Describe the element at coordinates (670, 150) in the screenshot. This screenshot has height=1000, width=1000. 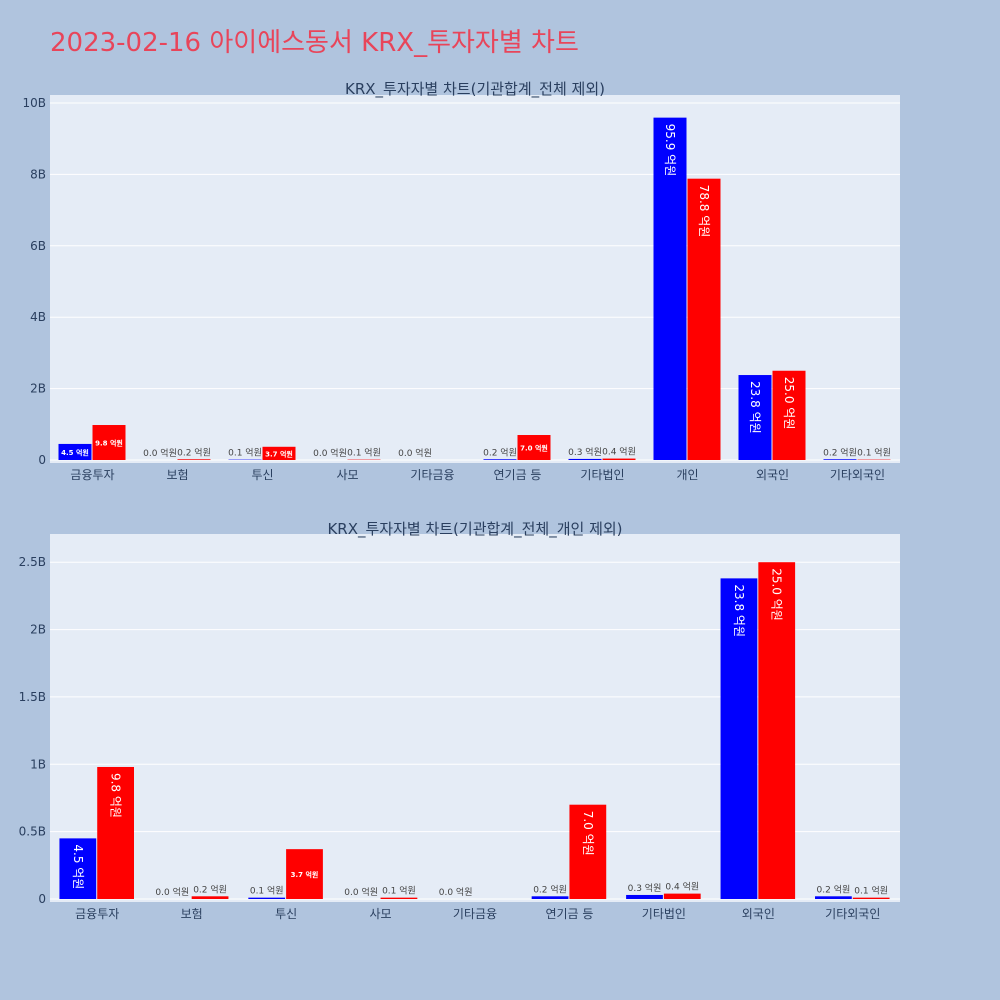
I see `bar-data-label: 95.9 억원` at that location.